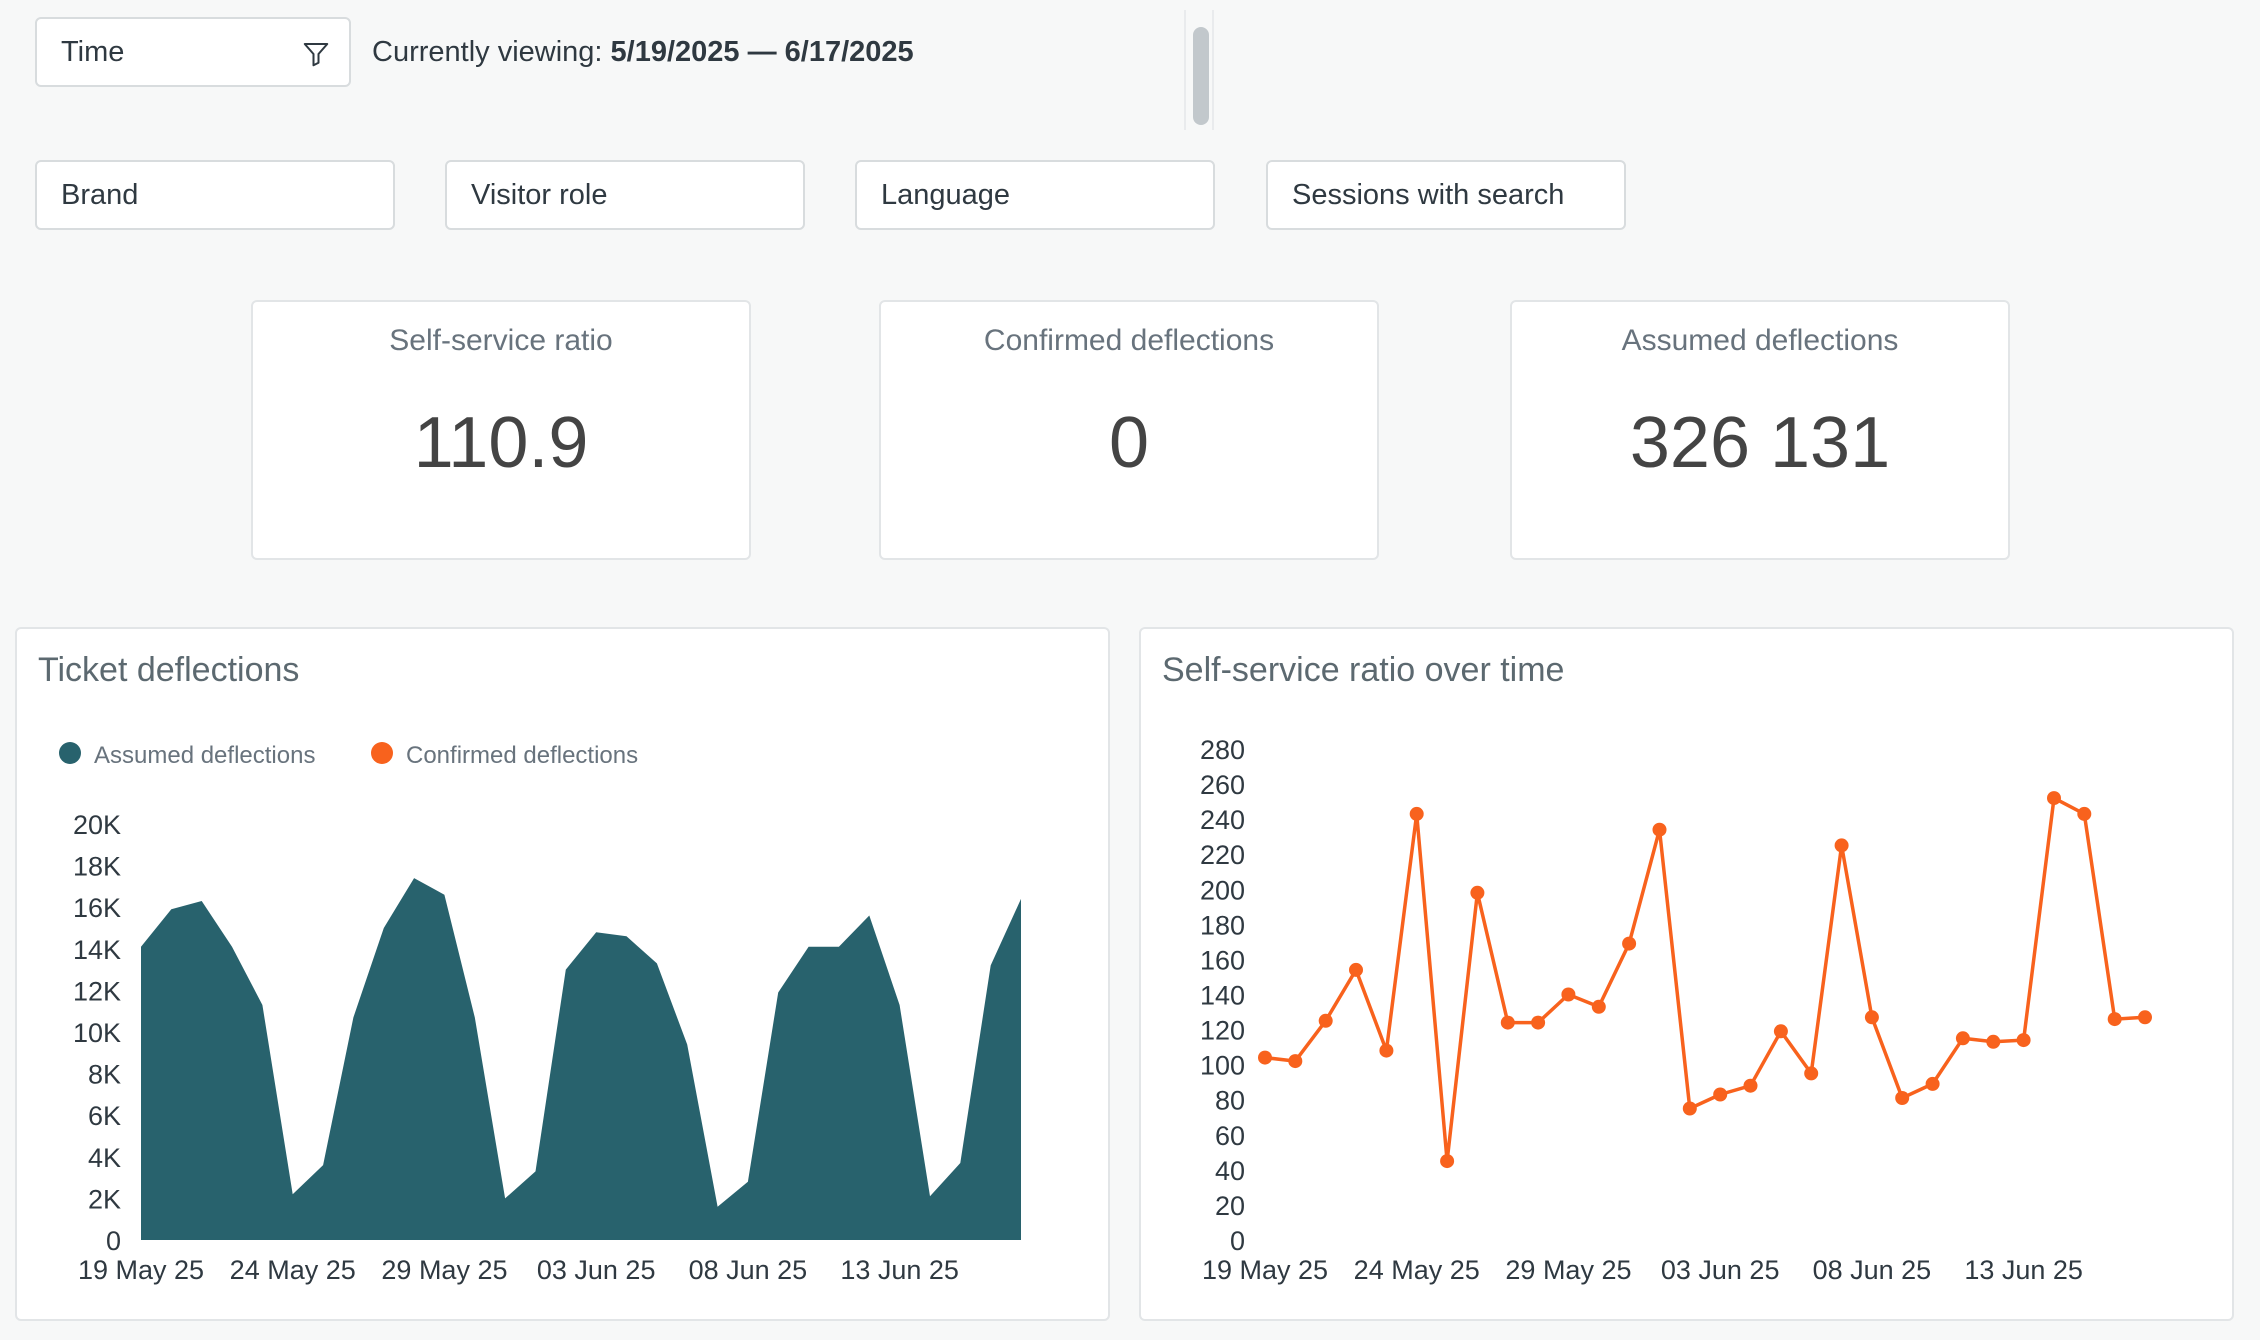 This screenshot has height=1340, width=2260. I want to click on kpi-value: 326 131, so click(1760, 443).